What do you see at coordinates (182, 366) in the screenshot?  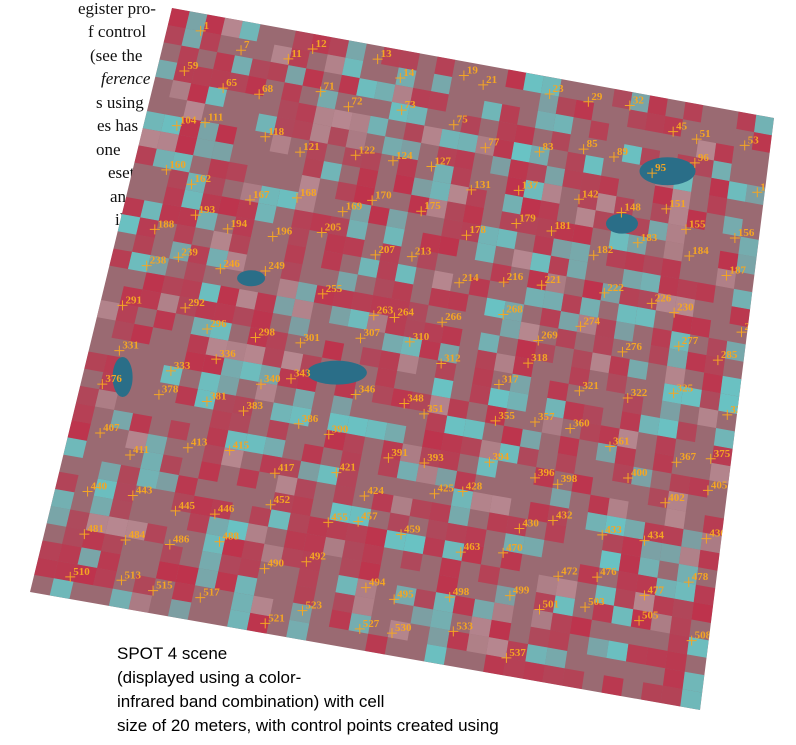 I see `control-point-label: 333` at bounding box center [182, 366].